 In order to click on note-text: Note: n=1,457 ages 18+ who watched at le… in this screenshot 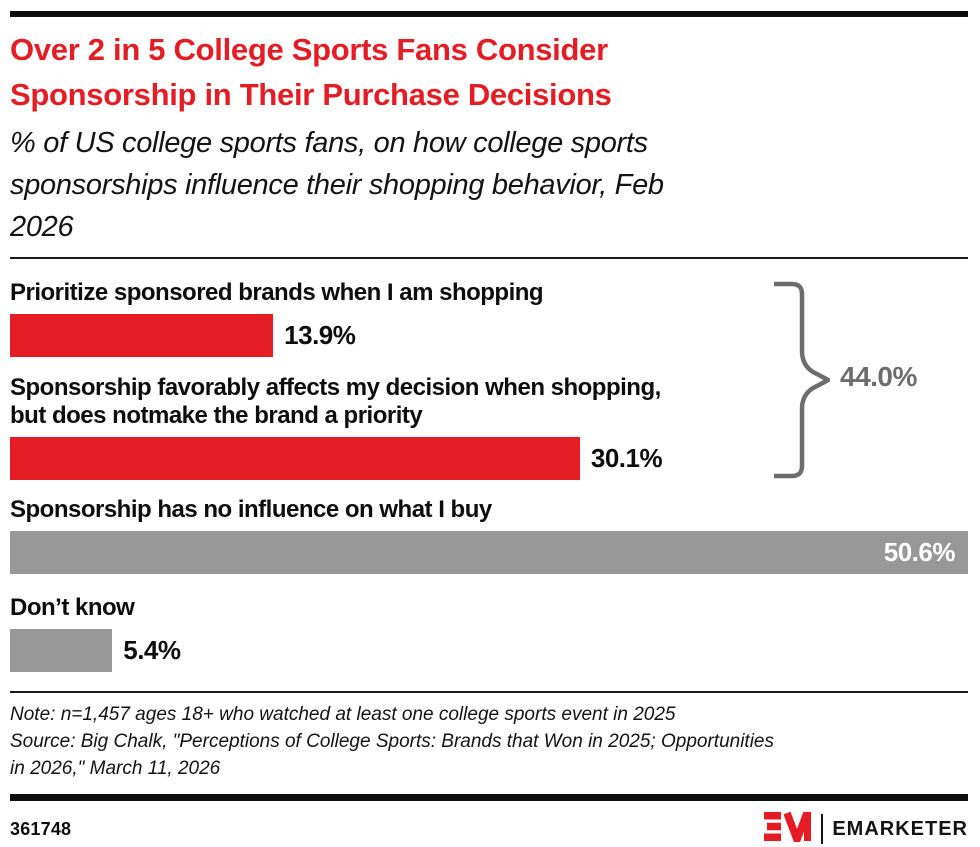, I will do `click(343, 714)`.